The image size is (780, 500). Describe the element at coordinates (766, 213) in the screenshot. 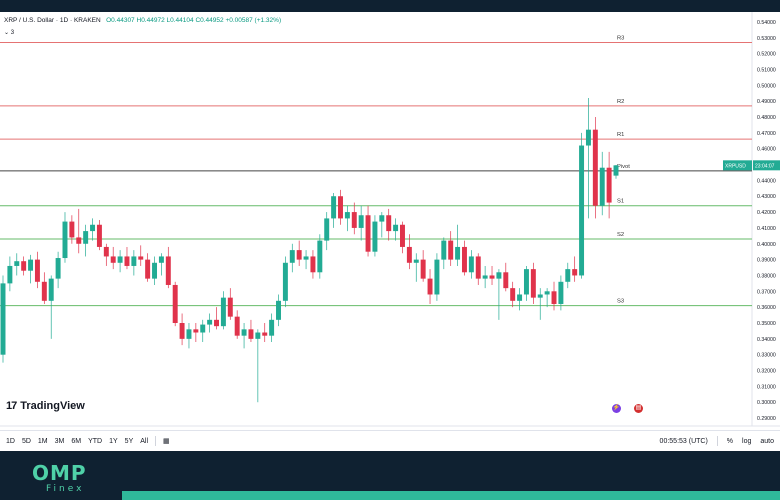

I see `y-tick-label: 0.42000` at that location.